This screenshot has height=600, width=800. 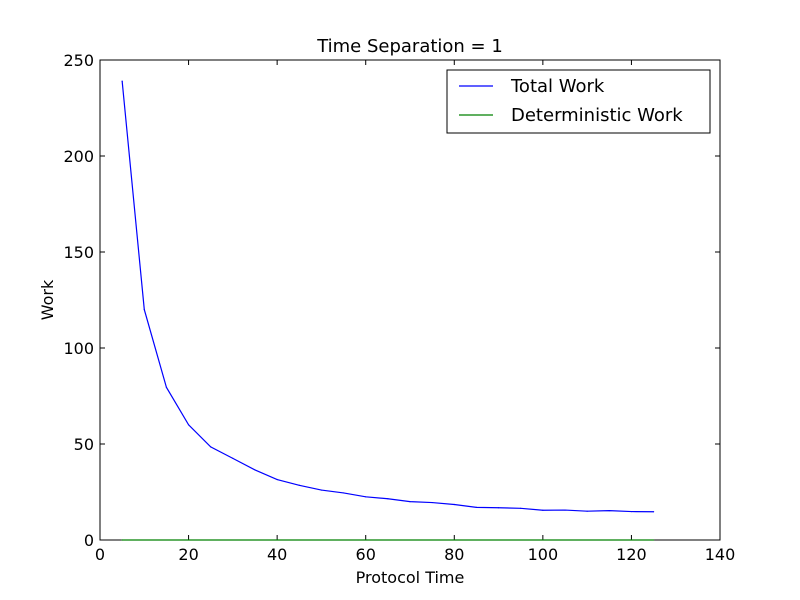 I want to click on legend-box, so click(x=578, y=101).